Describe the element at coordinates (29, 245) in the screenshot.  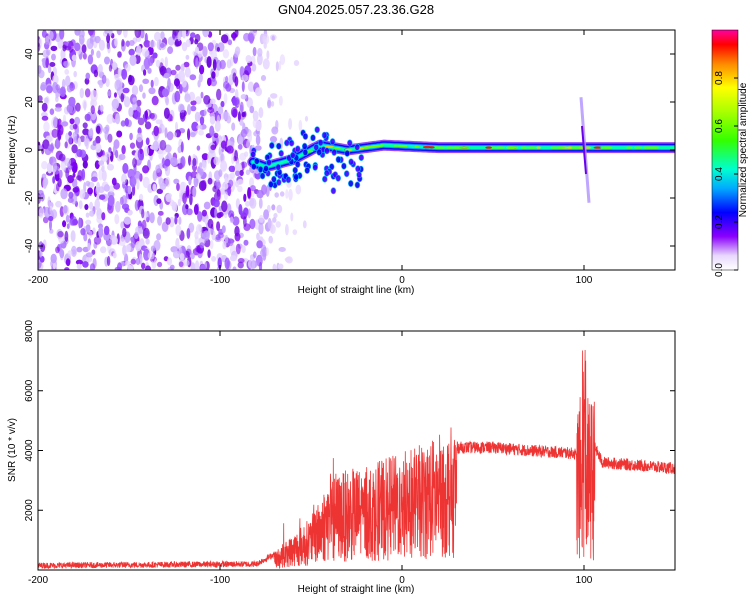
I see `y-tick-label: -40` at that location.